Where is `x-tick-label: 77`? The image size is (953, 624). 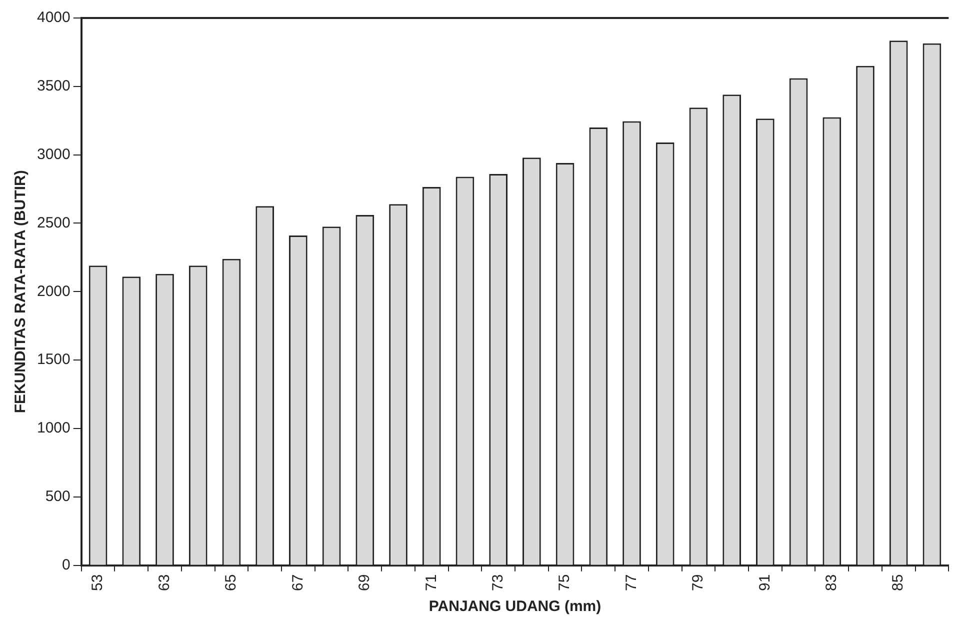
x-tick-label: 77 is located at coordinates (631, 583).